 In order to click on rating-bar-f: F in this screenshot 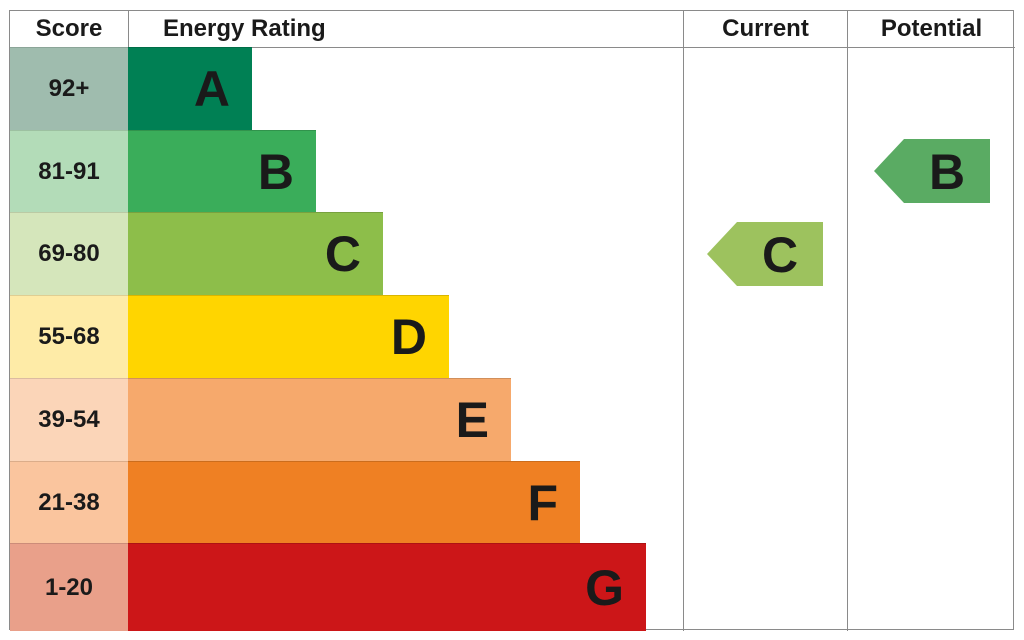, I will do `click(354, 502)`.